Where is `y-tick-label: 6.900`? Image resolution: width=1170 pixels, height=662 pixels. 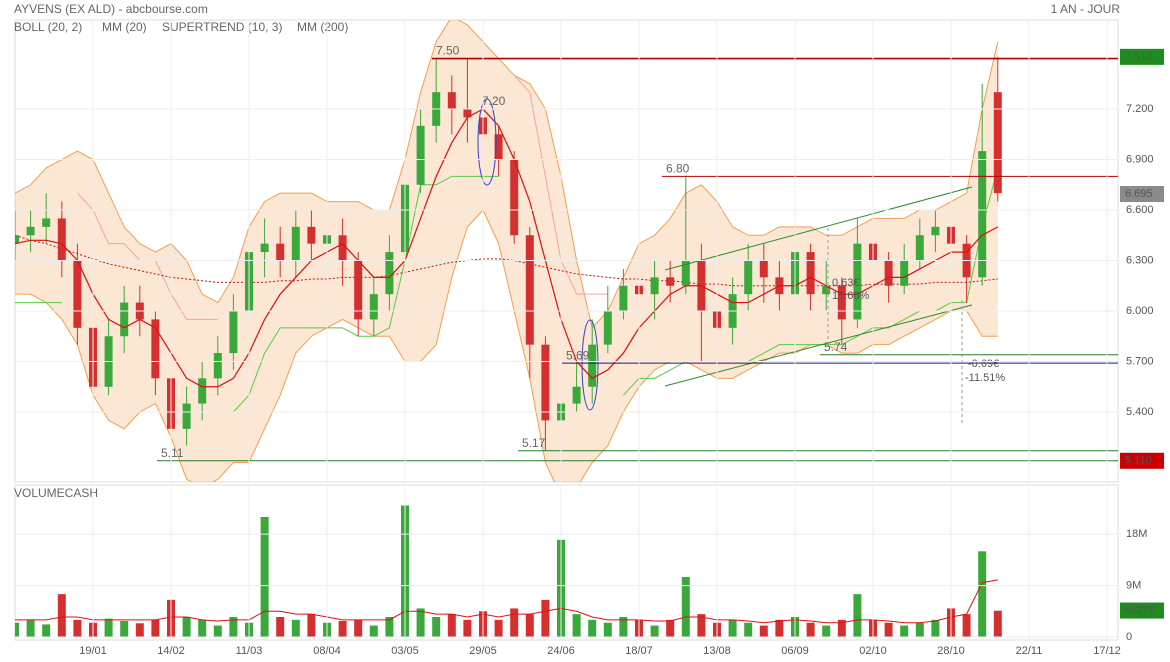
y-tick-label: 6.900 is located at coordinates (1140, 159).